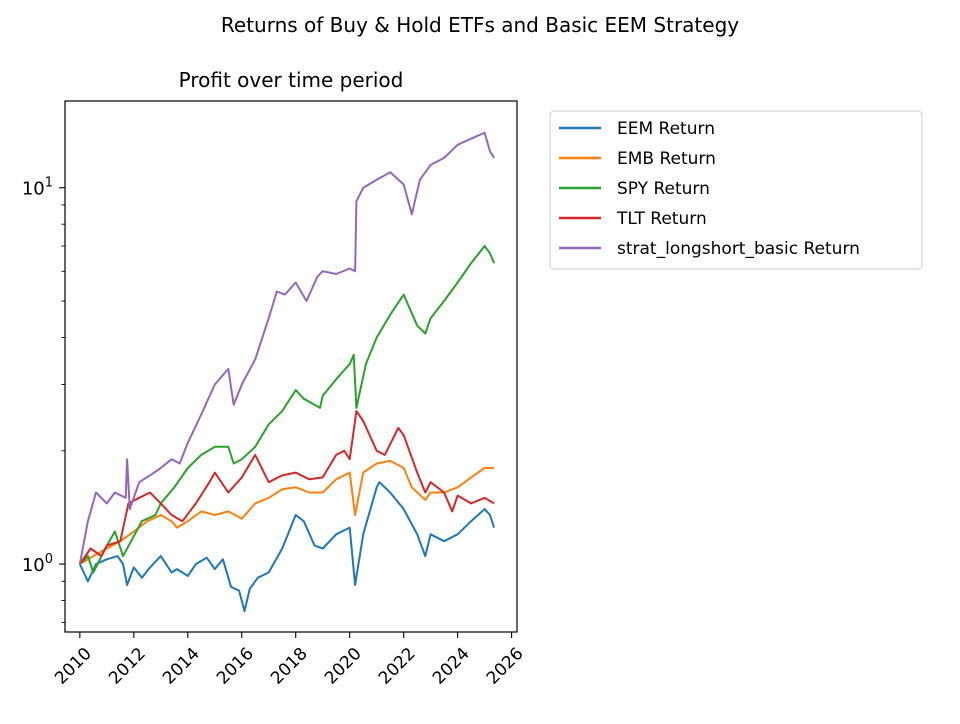 The image size is (960, 724). I want to click on legend-label-2: SPY Return, so click(663, 189).